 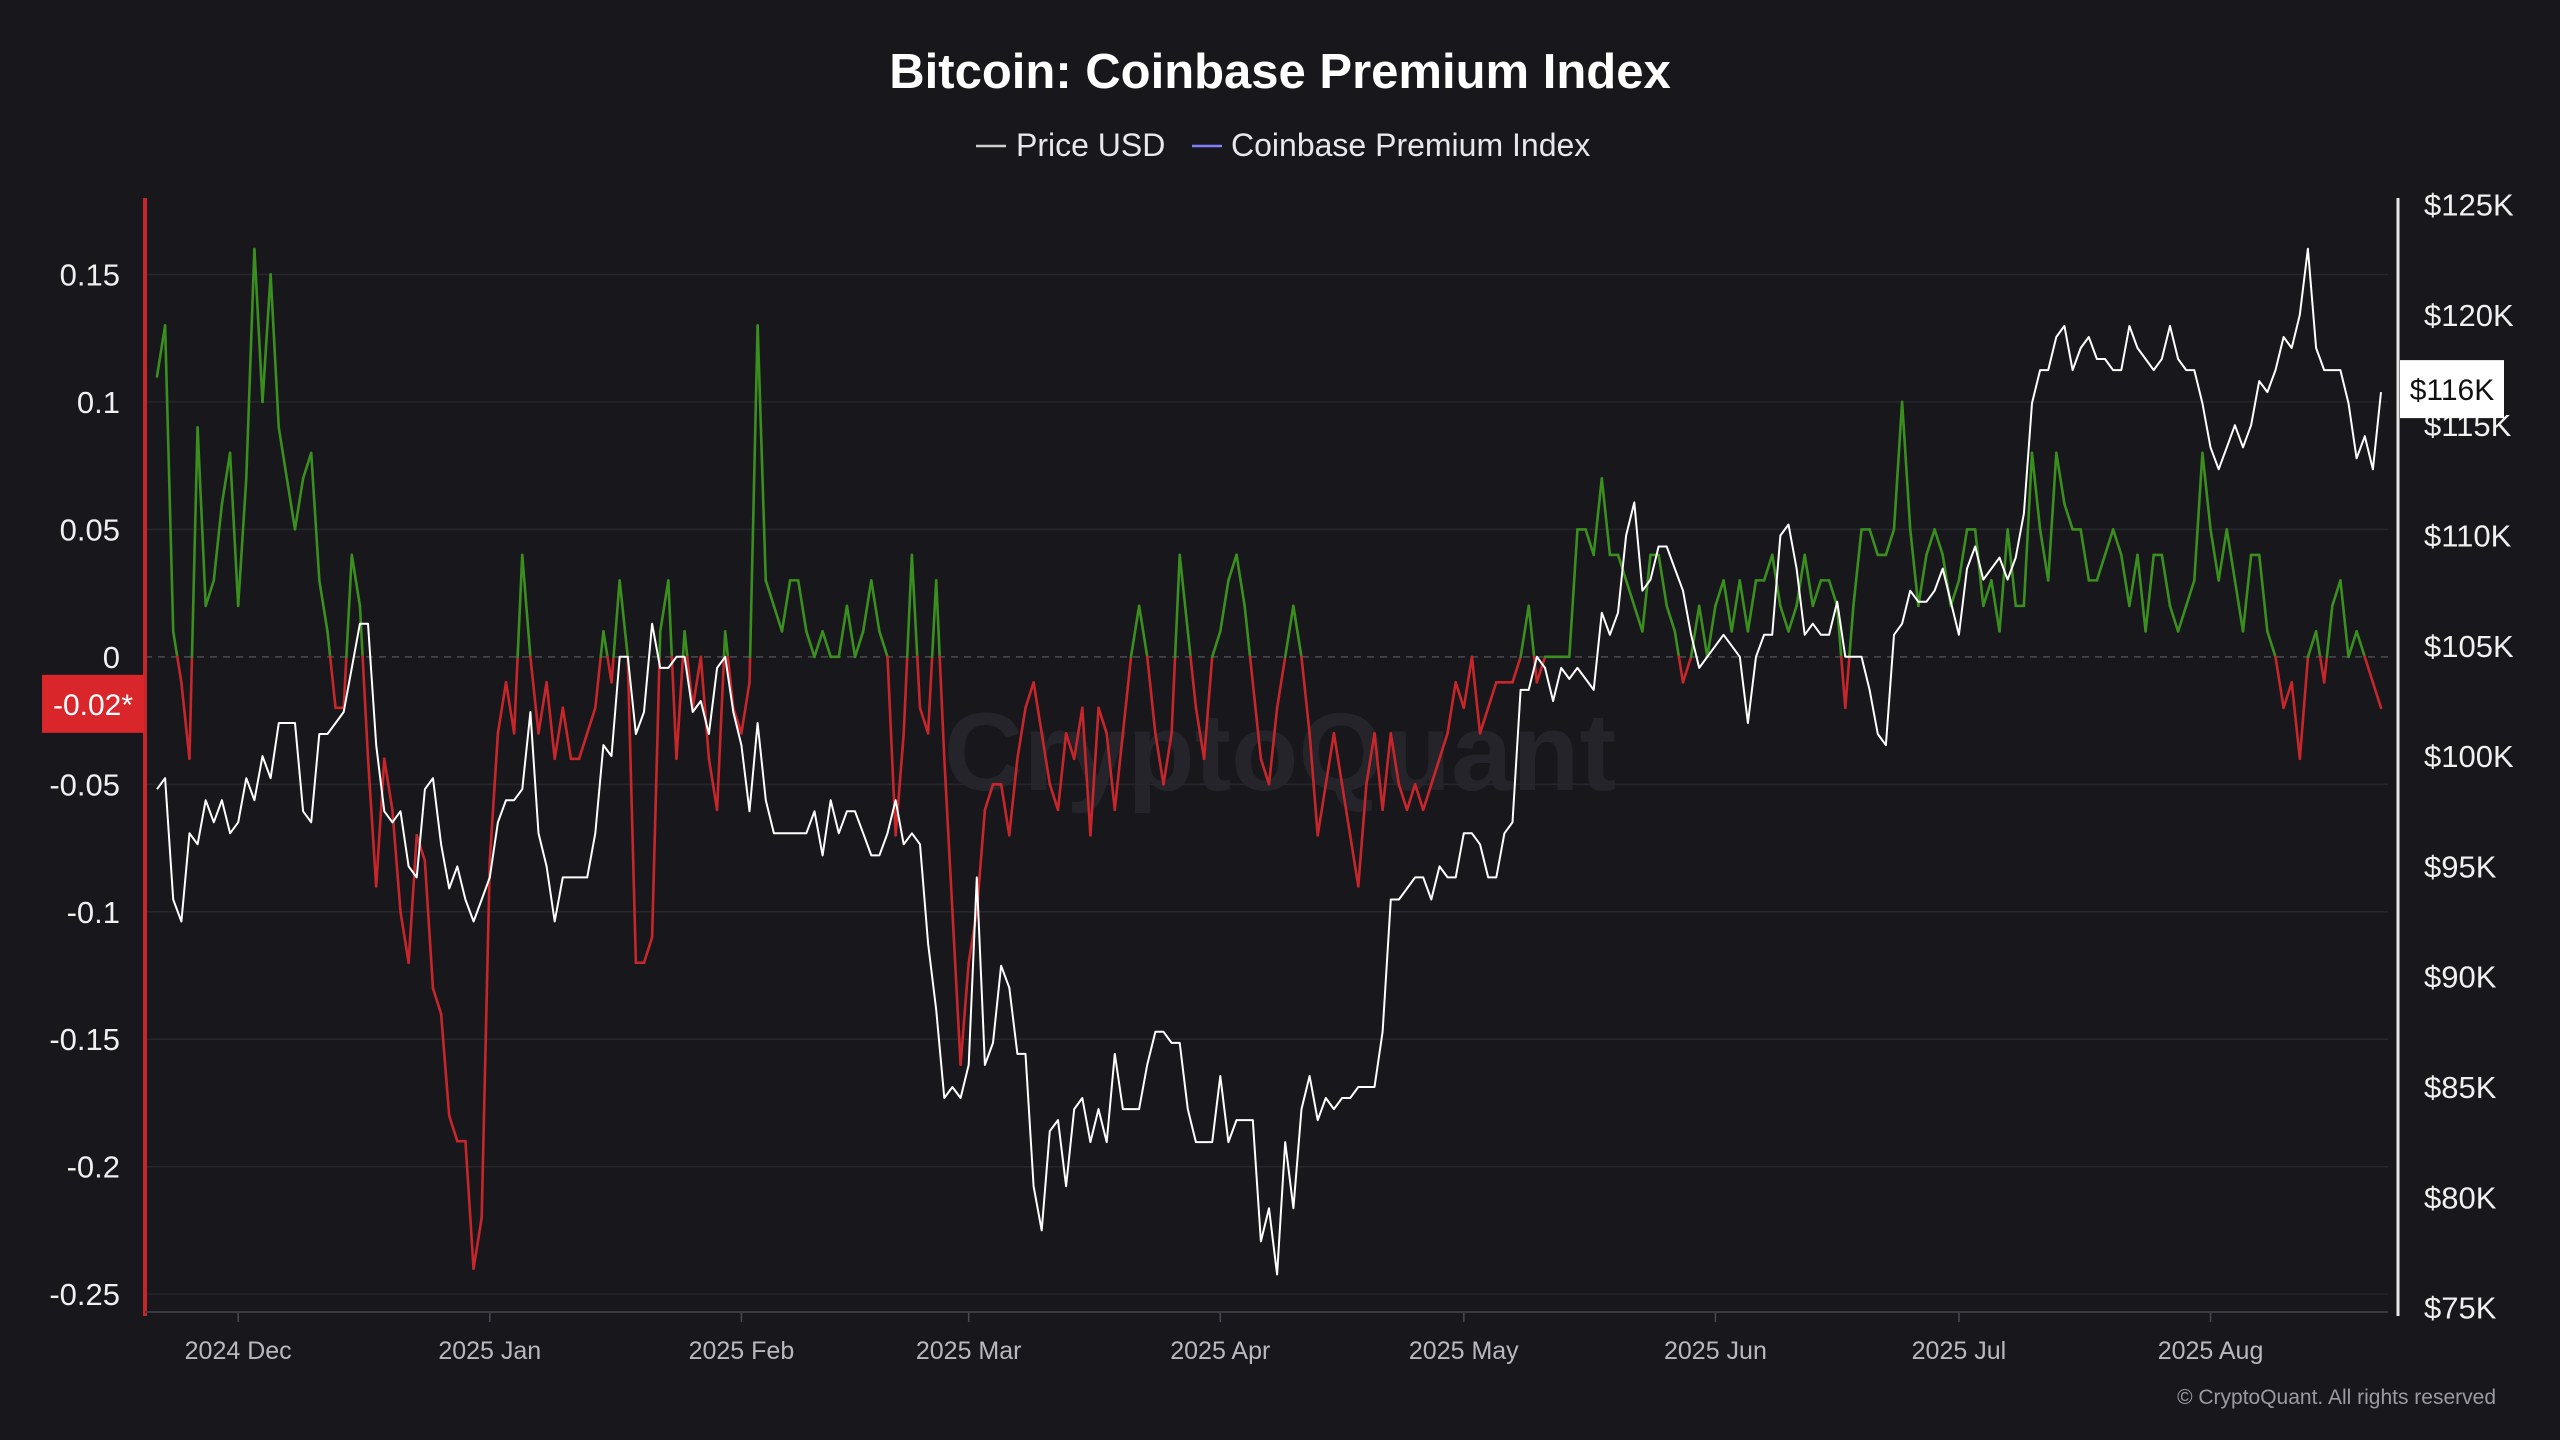 I want to click on right-tick-label: $95K, so click(x=2460, y=866).